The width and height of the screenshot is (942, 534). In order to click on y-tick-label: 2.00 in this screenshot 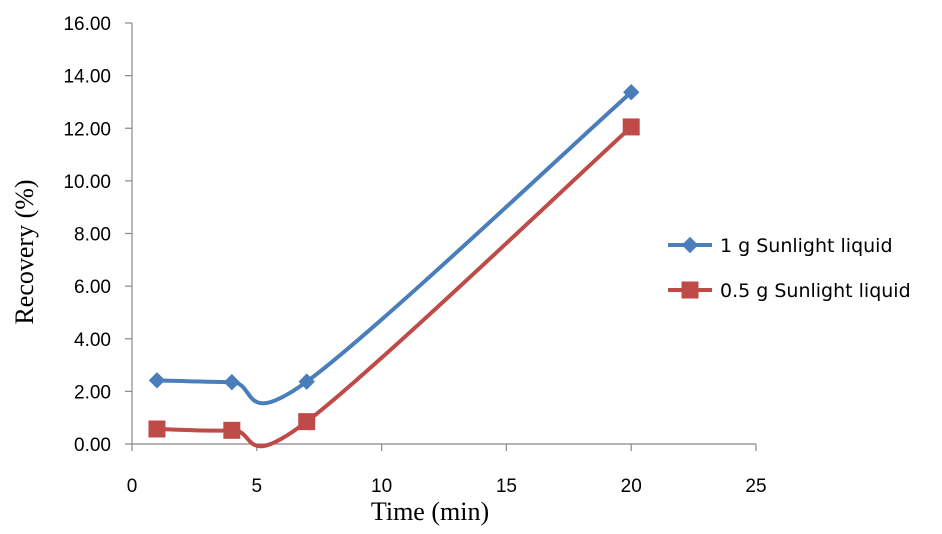, I will do `click(92, 392)`.